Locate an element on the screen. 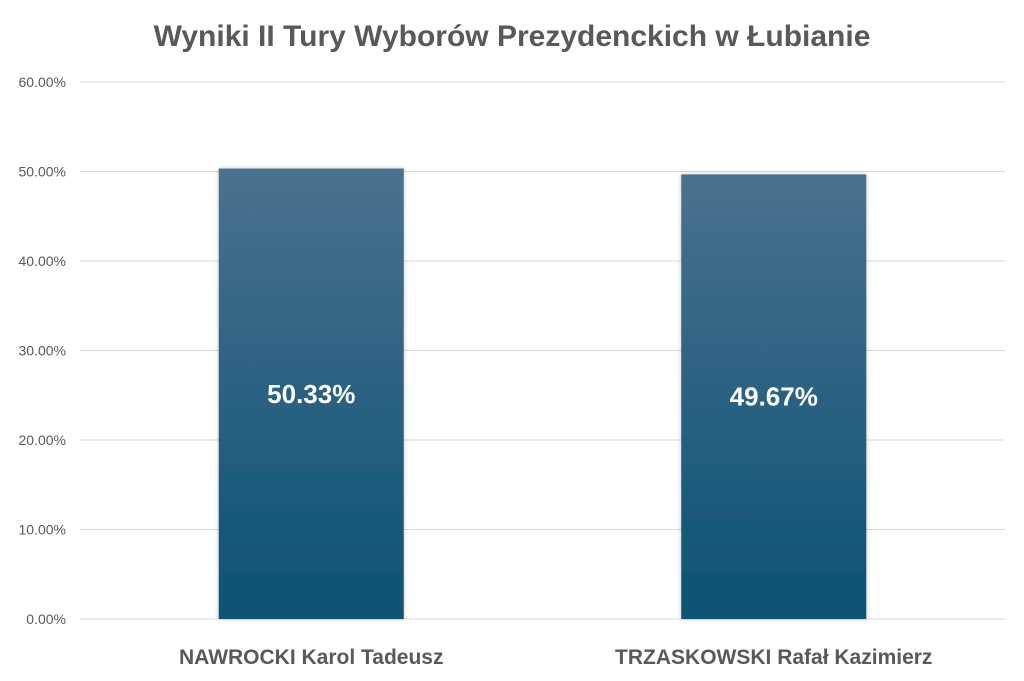 This screenshot has height=681, width=1024. y-tick-label: 60.00% is located at coordinates (42, 82).